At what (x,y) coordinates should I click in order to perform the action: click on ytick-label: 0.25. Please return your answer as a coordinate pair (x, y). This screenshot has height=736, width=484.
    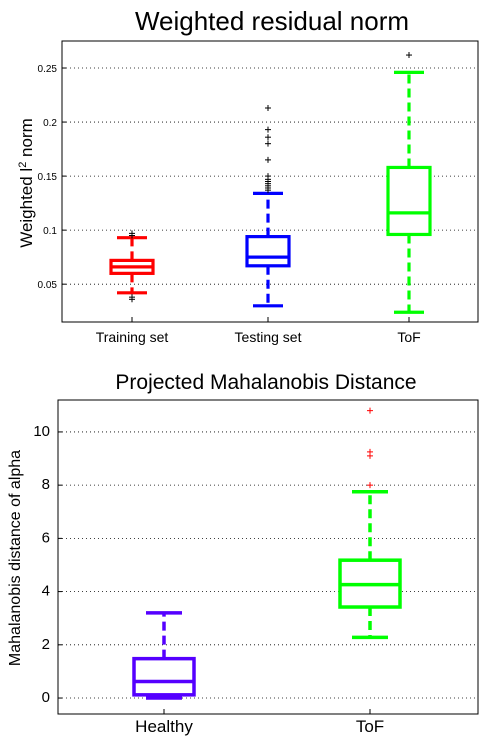
    Looking at the image, I should click on (48, 69).